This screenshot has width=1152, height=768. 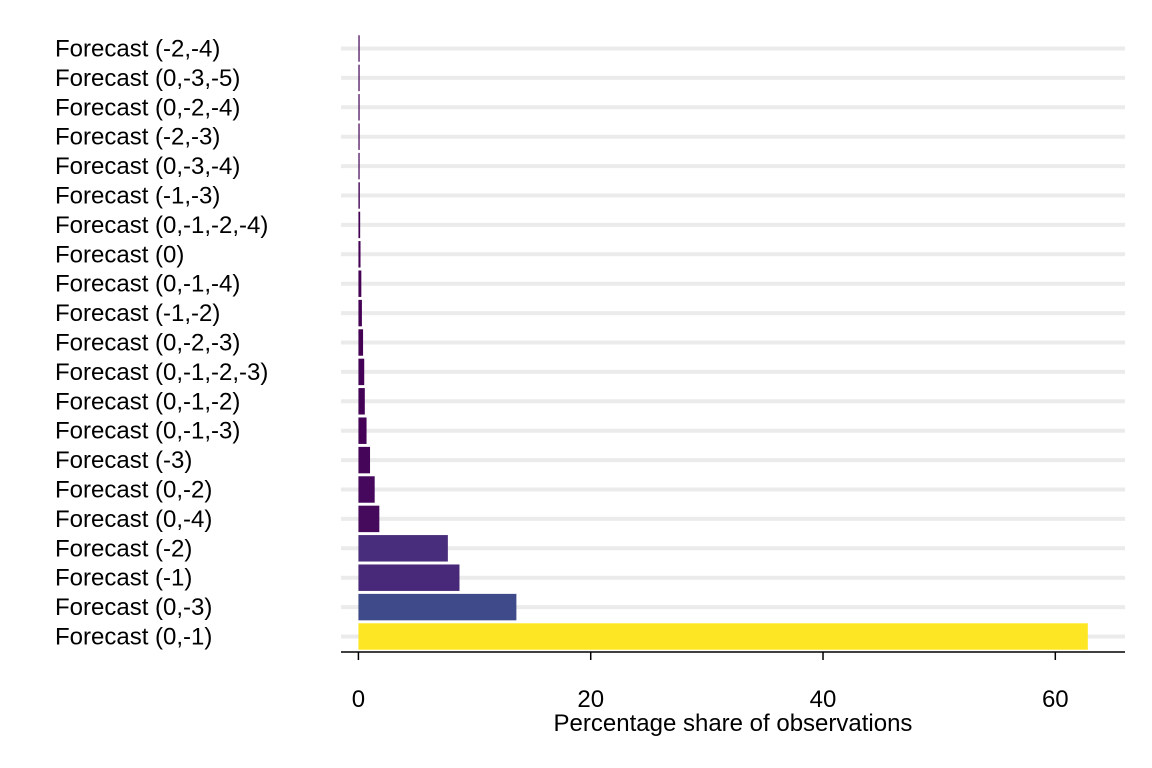 What do you see at coordinates (133, 519) in the screenshot?
I see `category-label: Forecast (0,-4)` at bounding box center [133, 519].